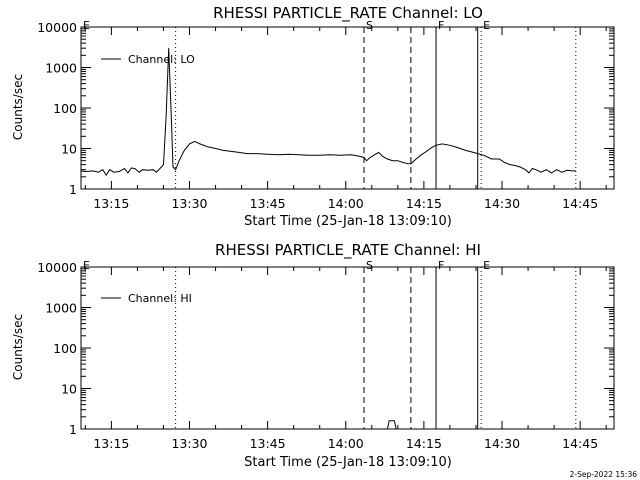 This screenshot has width=640, height=480. What do you see at coordinates (348, 221) in the screenshot?
I see `x-axis-label-lo: Start Time (25-Jan-18 13:09:10)` at bounding box center [348, 221].